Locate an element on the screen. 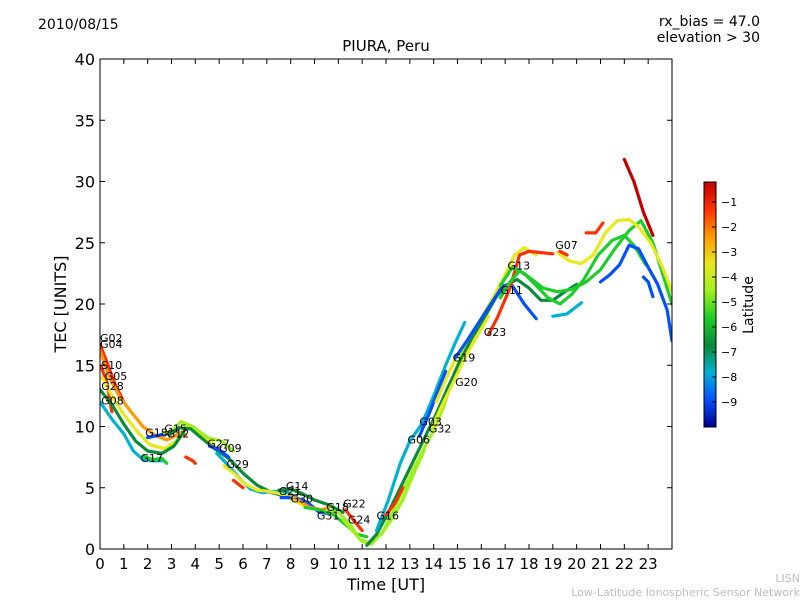  series-g17-line is located at coordinates (155, 459).